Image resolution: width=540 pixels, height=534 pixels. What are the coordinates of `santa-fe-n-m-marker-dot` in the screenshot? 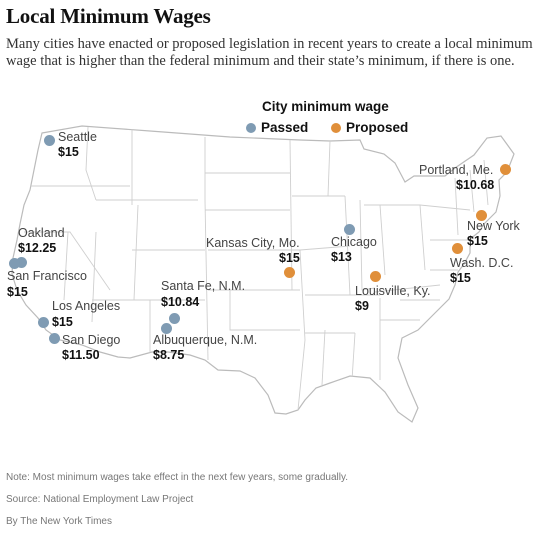 It's located at (174, 318).